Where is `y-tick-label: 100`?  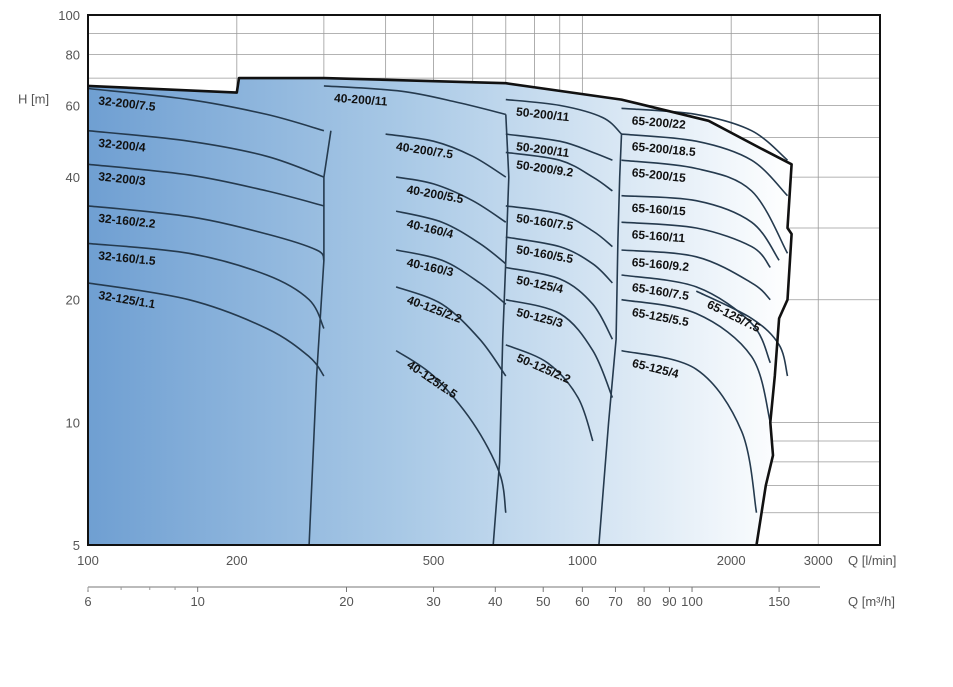
y-tick-label: 100 is located at coordinates (69, 15).